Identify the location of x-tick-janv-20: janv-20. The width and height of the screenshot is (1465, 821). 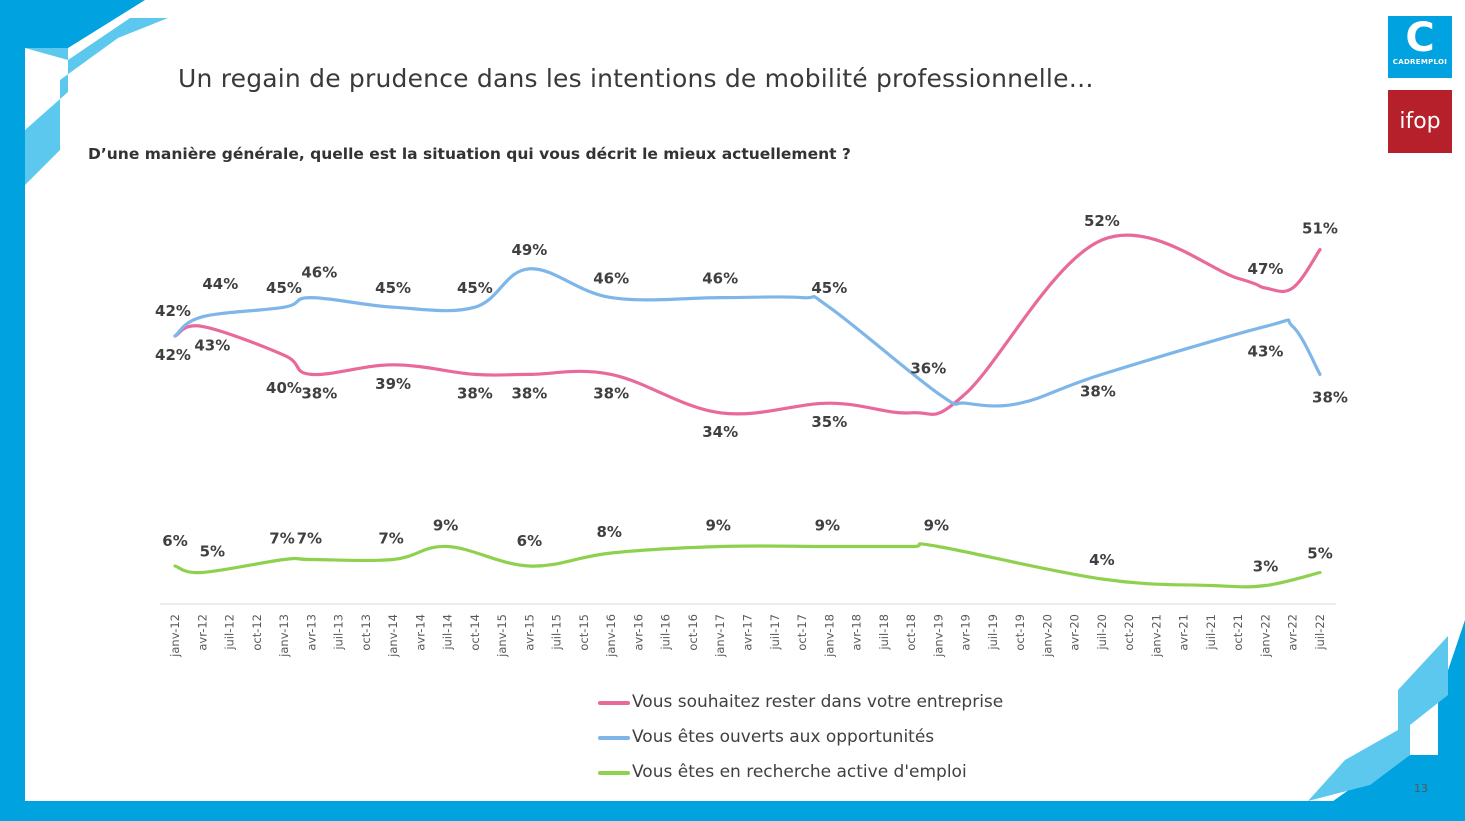
(1047, 636).